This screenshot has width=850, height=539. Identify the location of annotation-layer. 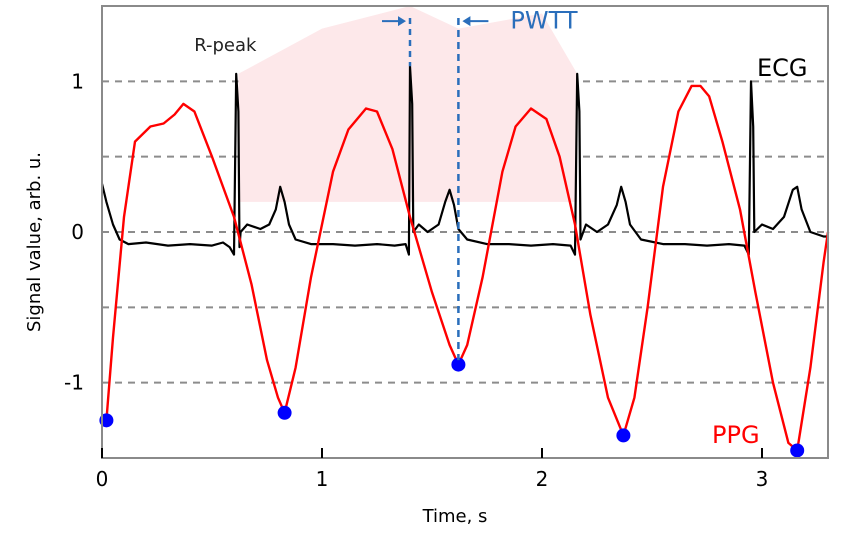
(435, 188).